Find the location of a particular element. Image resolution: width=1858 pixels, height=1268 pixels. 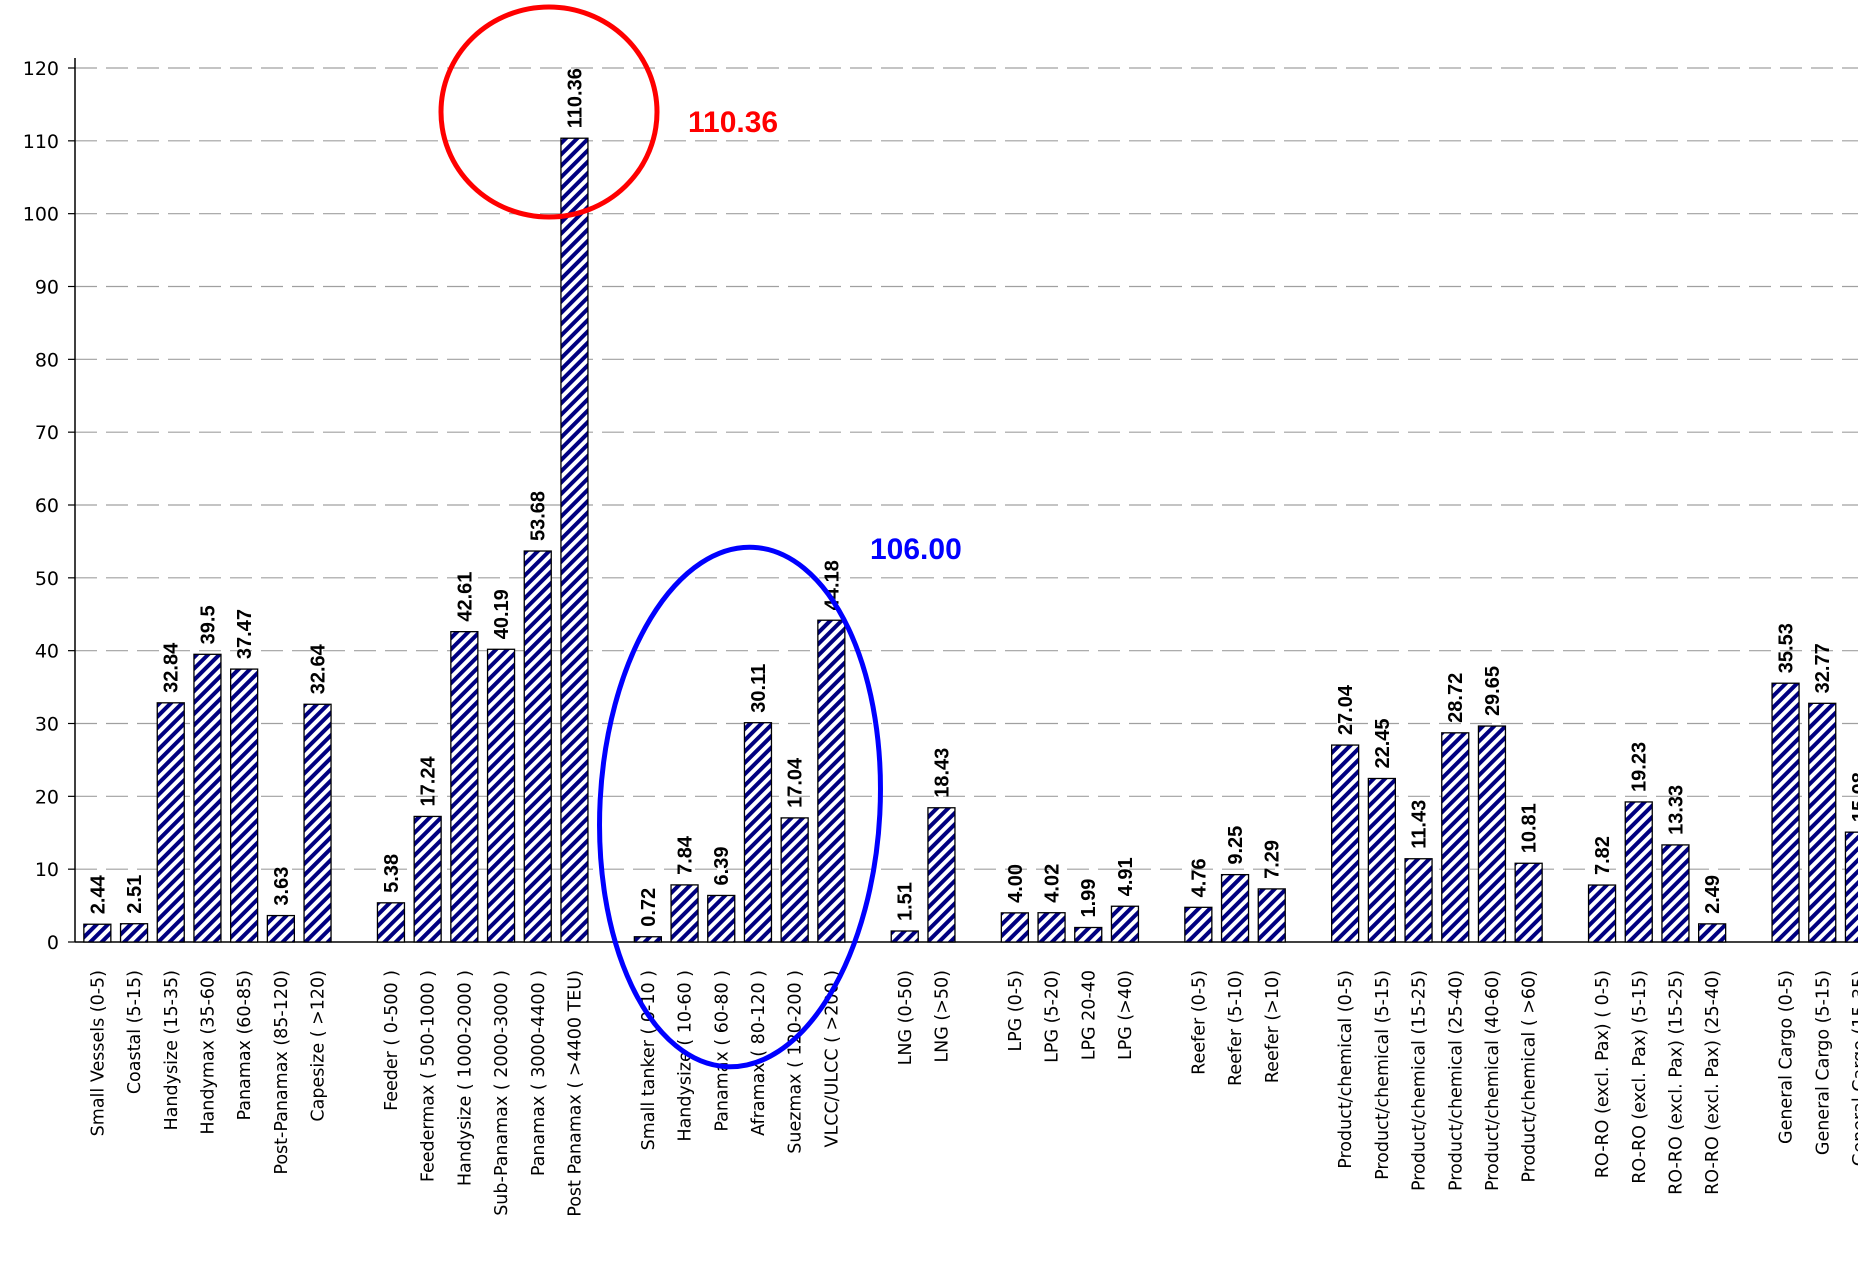

category-label: Panamax ( 60-80 ) is located at coordinates (722, 1051).